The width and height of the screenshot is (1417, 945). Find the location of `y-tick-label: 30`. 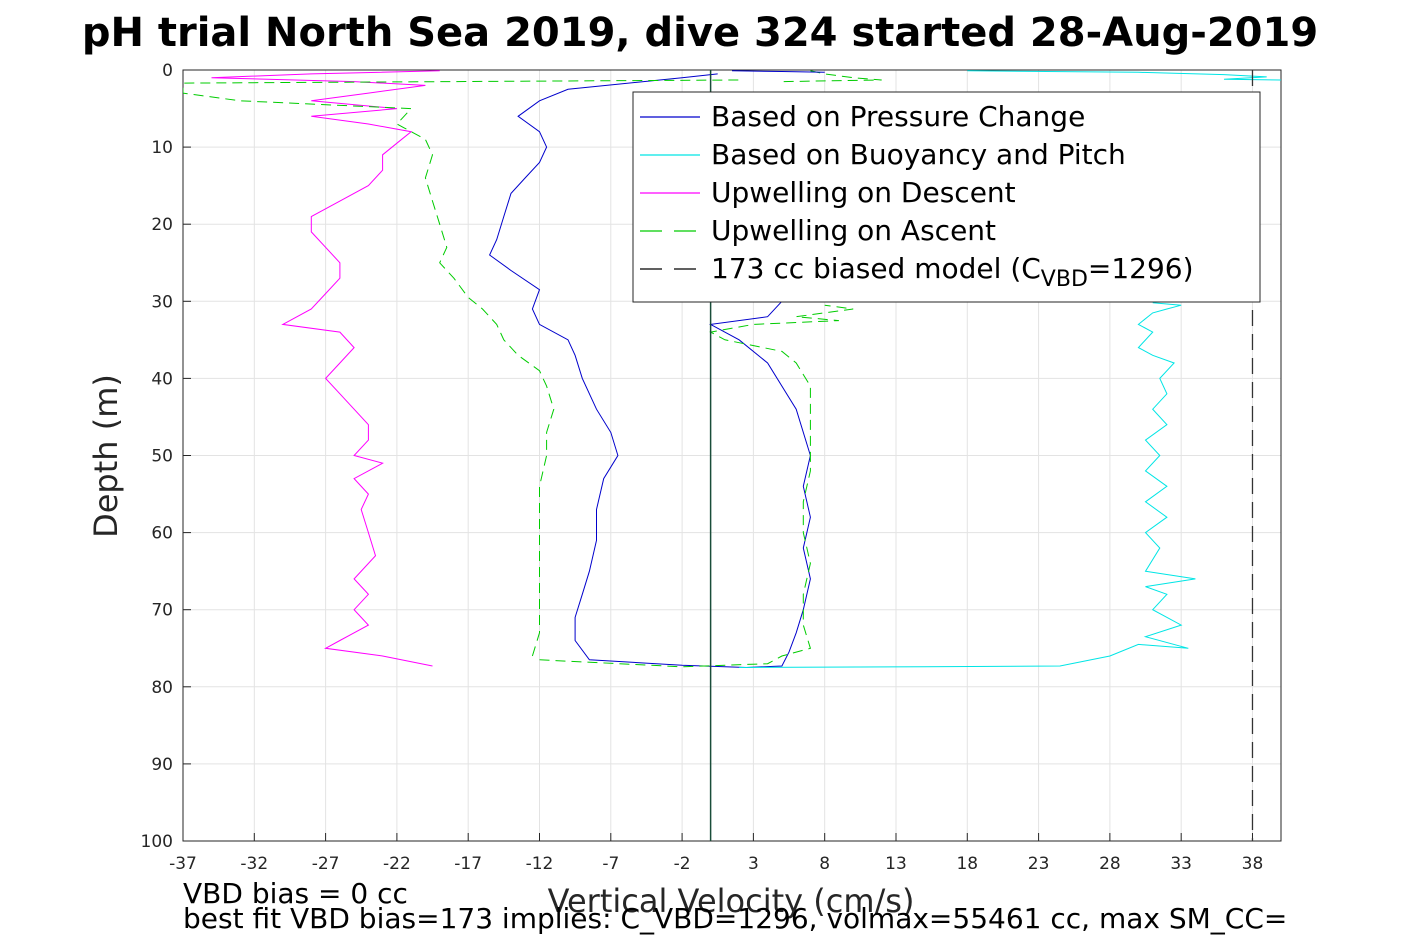

y-tick-label: 30 is located at coordinates (162, 302).